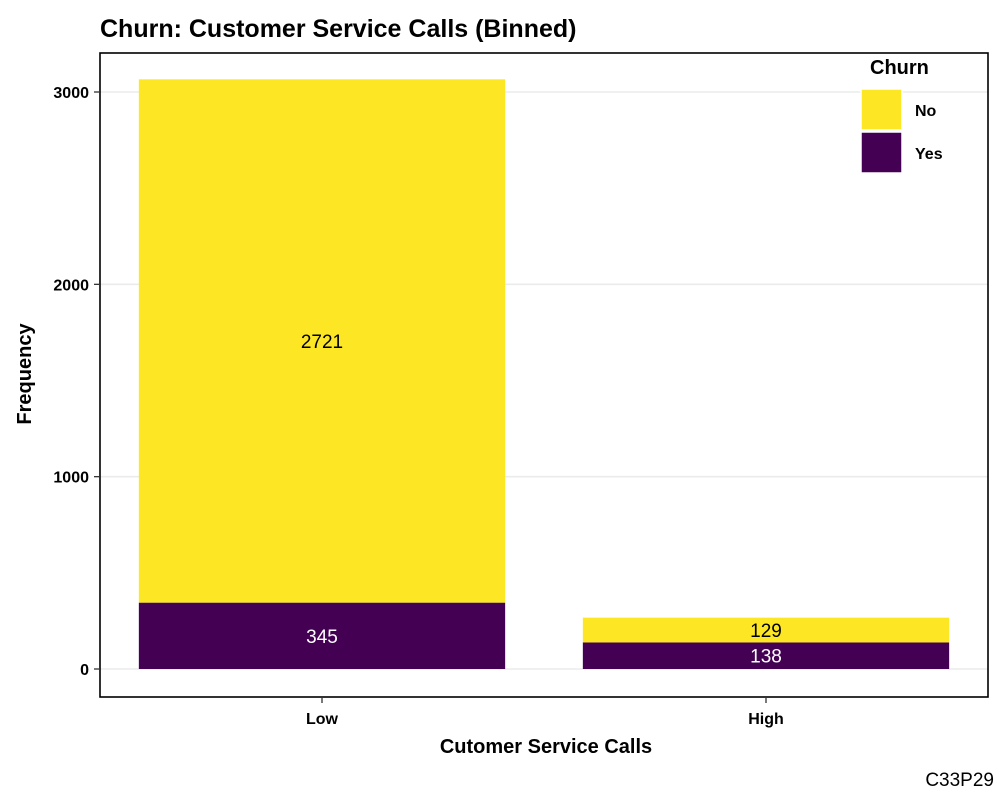 The height and width of the screenshot is (806, 1008). I want to click on legend-label-no: No, so click(926, 111).